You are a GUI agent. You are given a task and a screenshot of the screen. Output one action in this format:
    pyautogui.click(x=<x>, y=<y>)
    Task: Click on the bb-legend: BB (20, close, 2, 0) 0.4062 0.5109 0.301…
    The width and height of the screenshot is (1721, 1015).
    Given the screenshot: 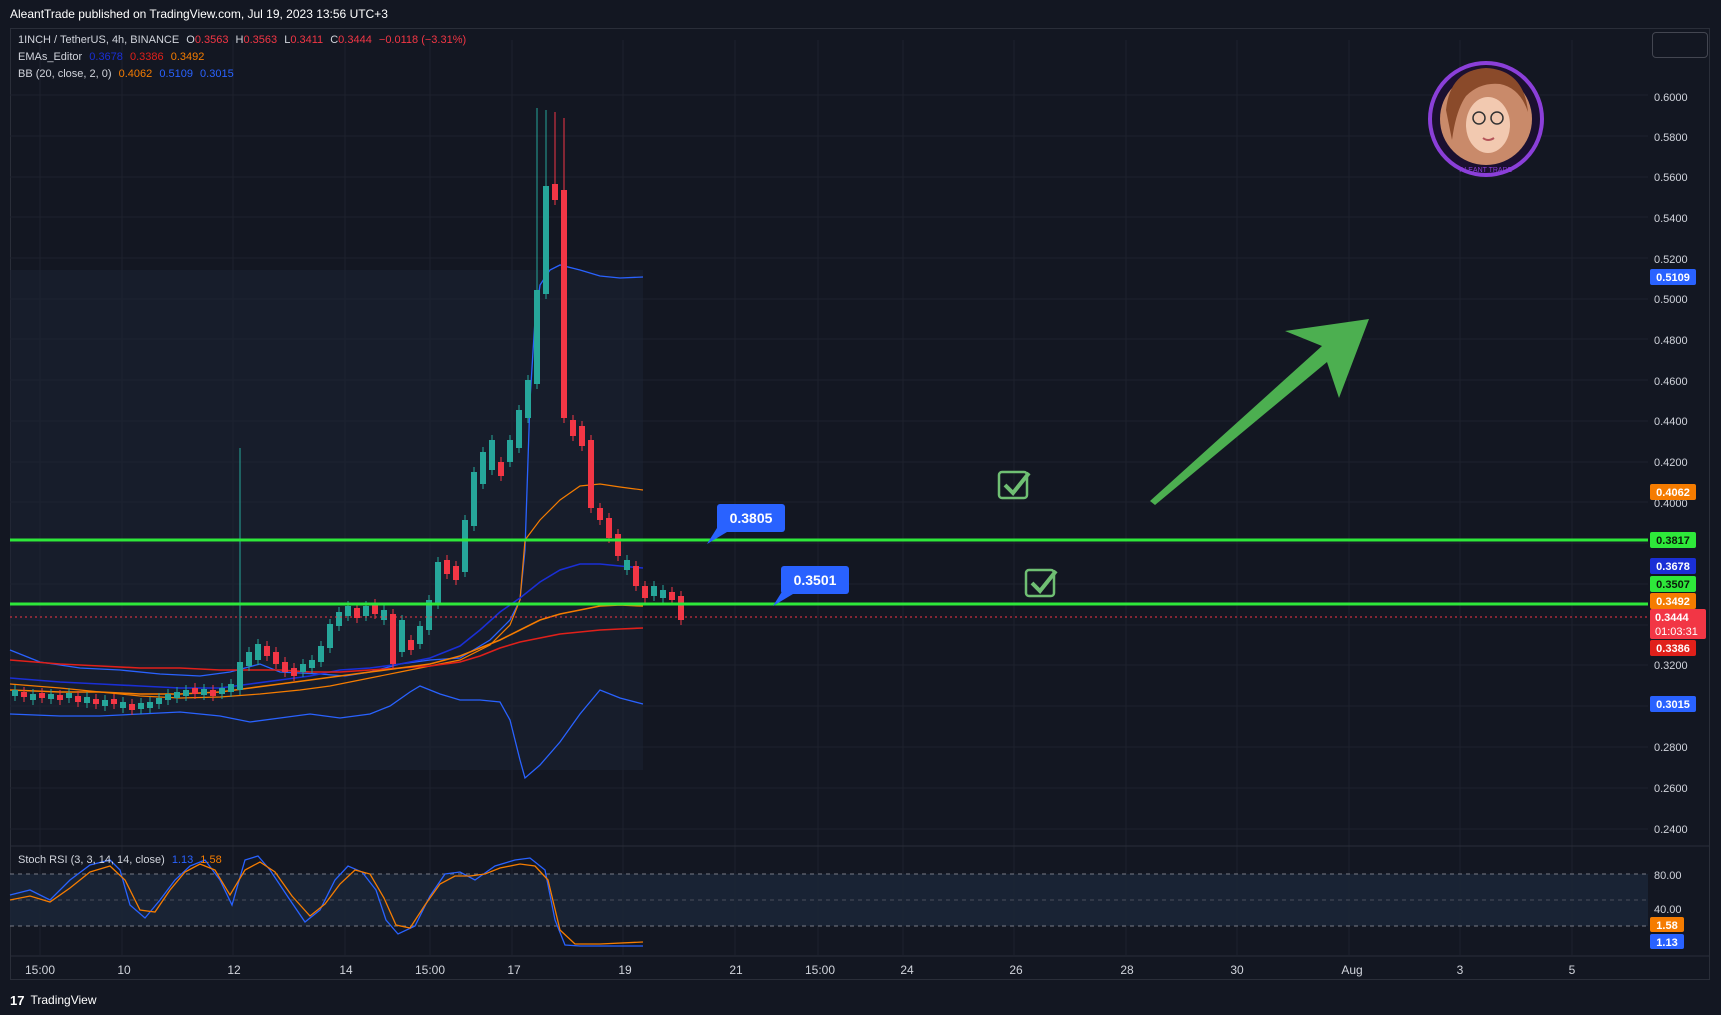 What is the action you would take?
    pyautogui.click(x=128, y=74)
    